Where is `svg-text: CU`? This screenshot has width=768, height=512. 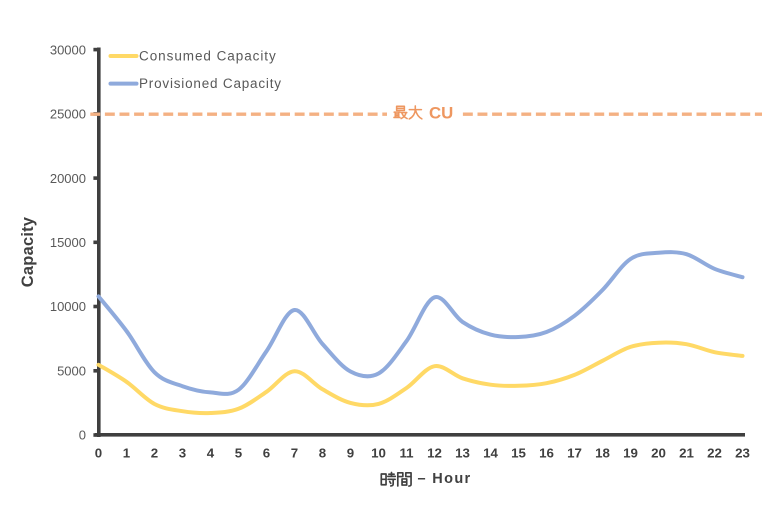
svg-text: CU is located at coordinates (441, 113).